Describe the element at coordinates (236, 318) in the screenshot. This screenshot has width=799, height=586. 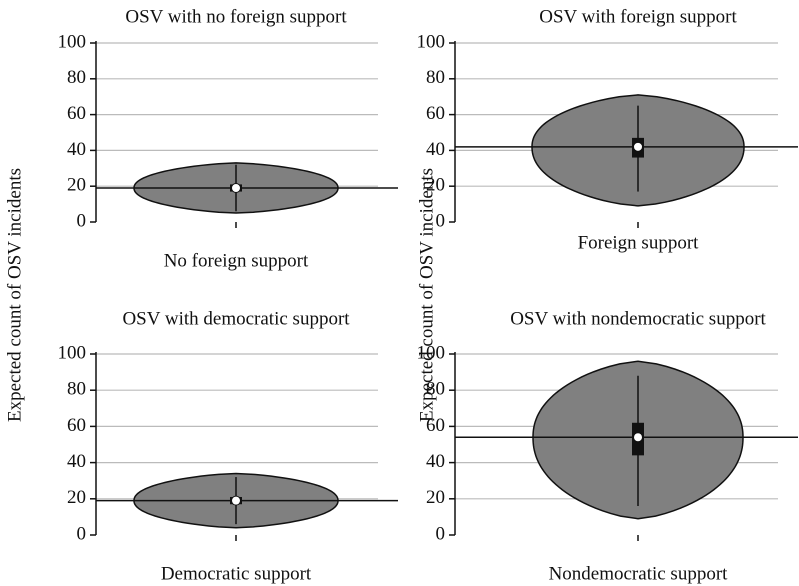
I see `panel-title: OSV with democratic support` at that location.